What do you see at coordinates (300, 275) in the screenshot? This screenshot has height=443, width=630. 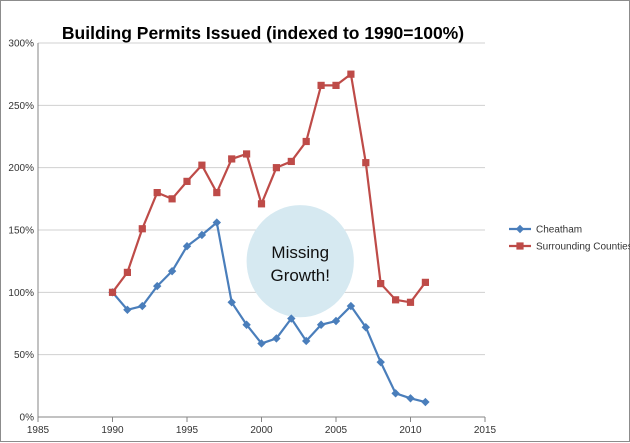 I see `annotation-line2: Growth!` at bounding box center [300, 275].